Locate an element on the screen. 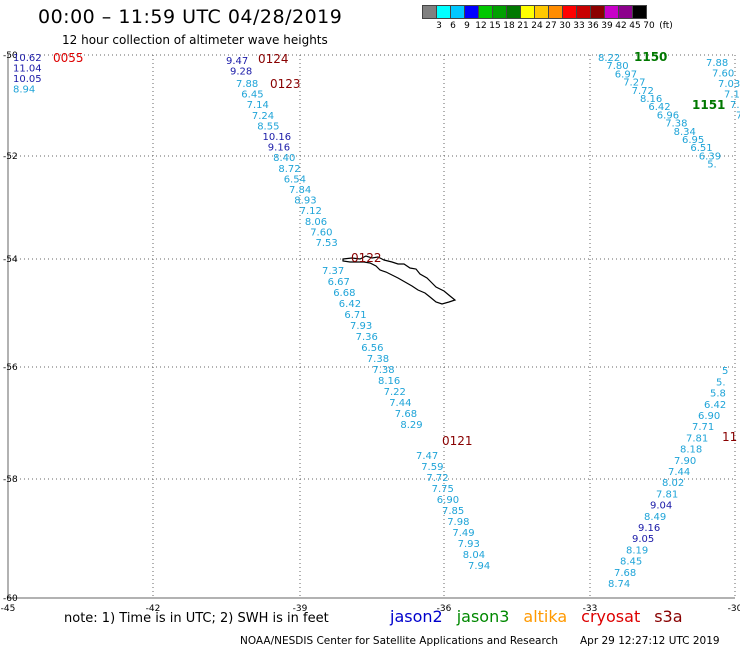 This screenshot has width=740, height=650. wave-height-value: 7.03 is located at coordinates (729, 84).